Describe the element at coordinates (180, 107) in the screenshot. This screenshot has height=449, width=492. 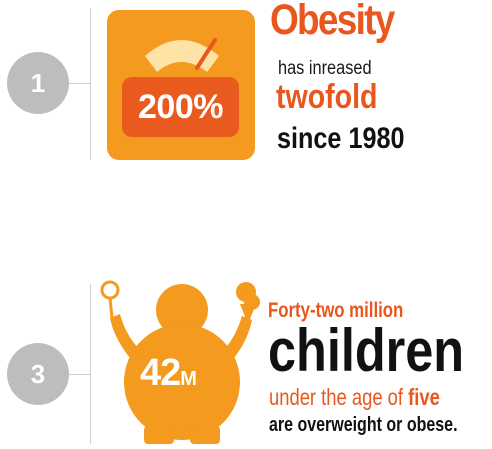
I see `percent-badge: 200%` at that location.